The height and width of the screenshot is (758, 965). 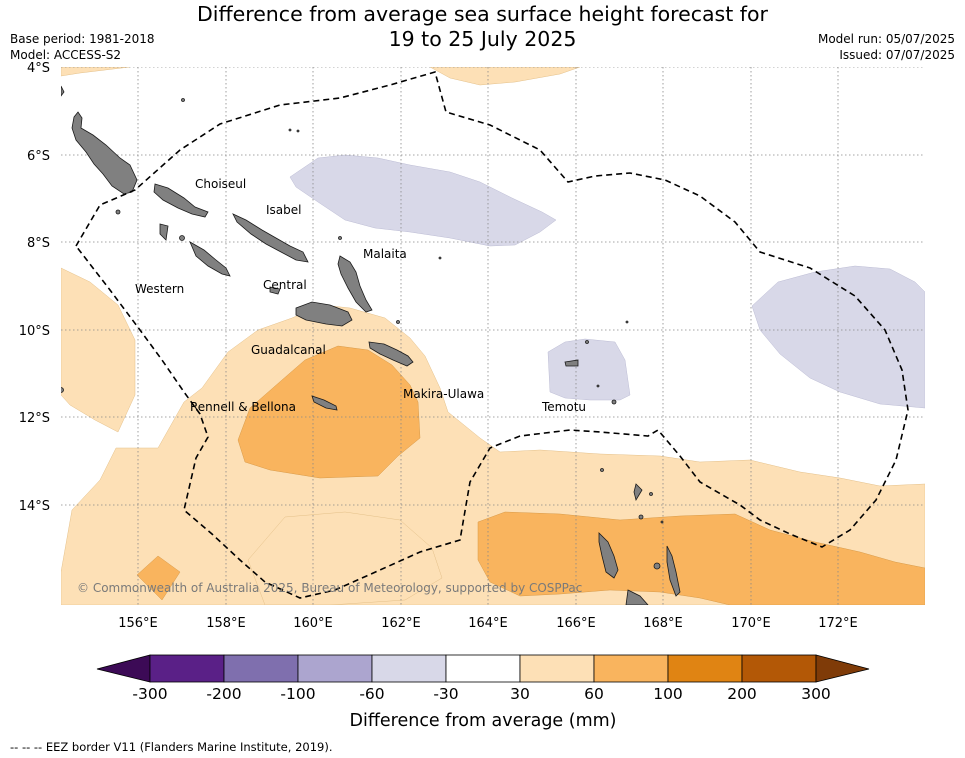 I want to click on label-temotu: Temotu, so click(x=563, y=407).